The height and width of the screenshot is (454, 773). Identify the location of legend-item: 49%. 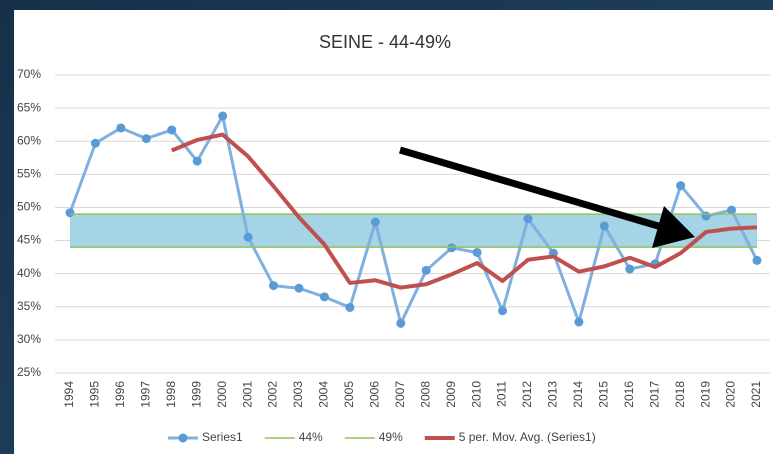
(373, 437).